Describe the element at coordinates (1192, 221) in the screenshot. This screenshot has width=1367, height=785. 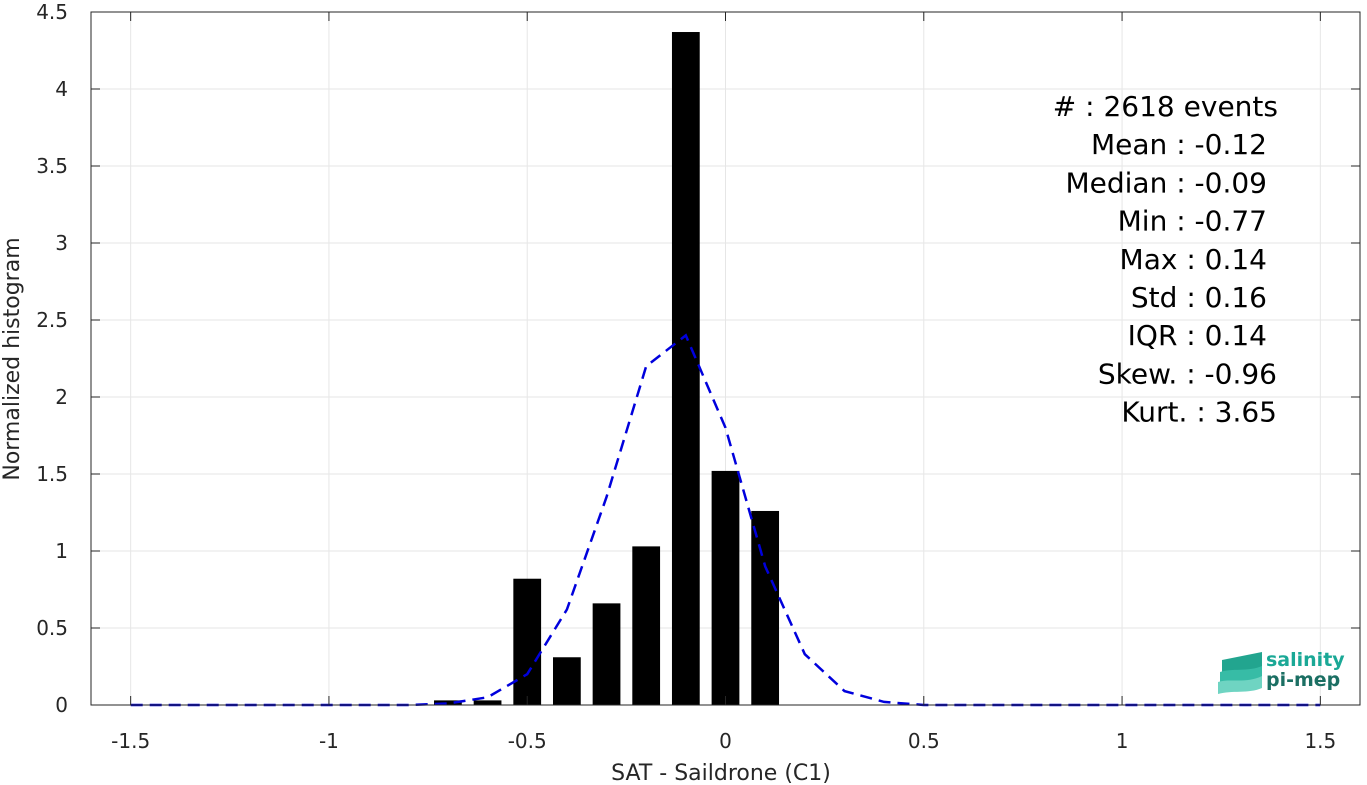
I see `stat-line: Min : -0.77` at that location.